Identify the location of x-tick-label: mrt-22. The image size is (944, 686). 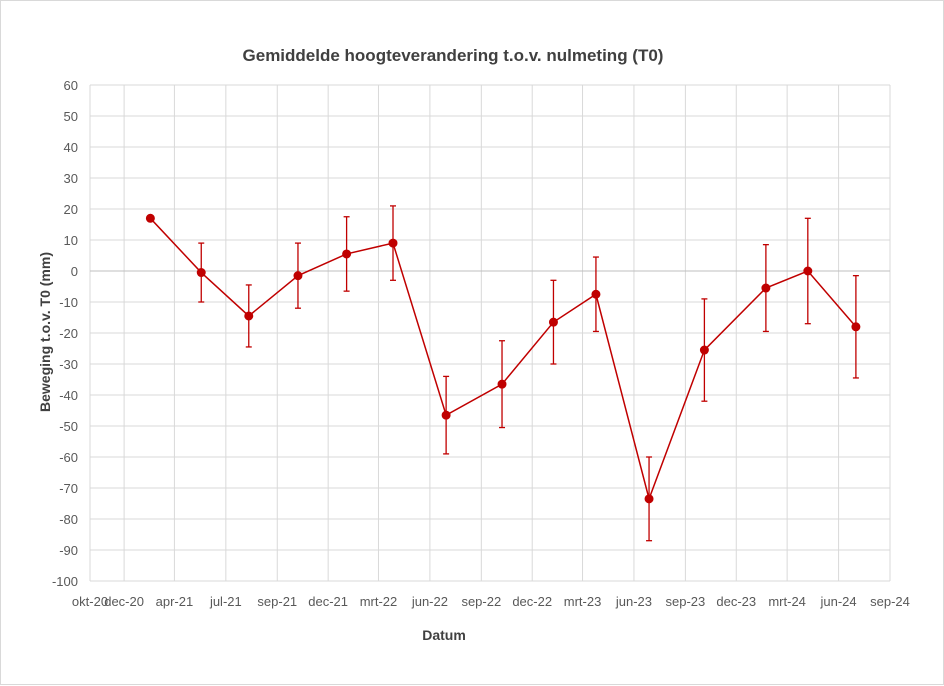
(379, 601).